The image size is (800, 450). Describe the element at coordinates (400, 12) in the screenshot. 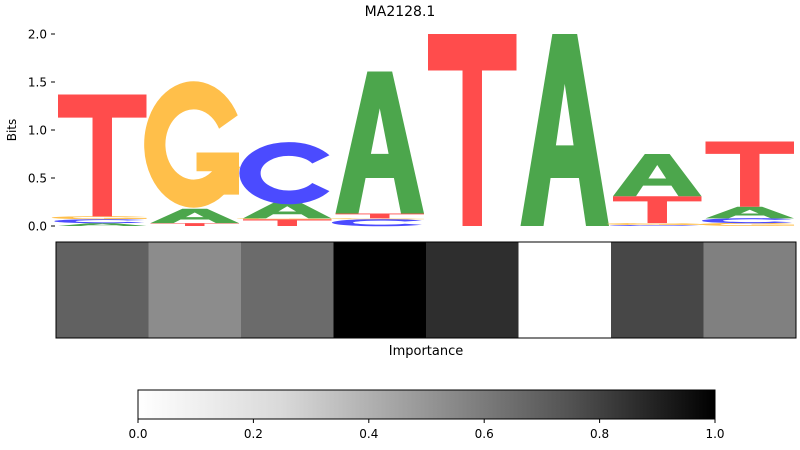

I see `chart-title: MA2128.1` at that location.